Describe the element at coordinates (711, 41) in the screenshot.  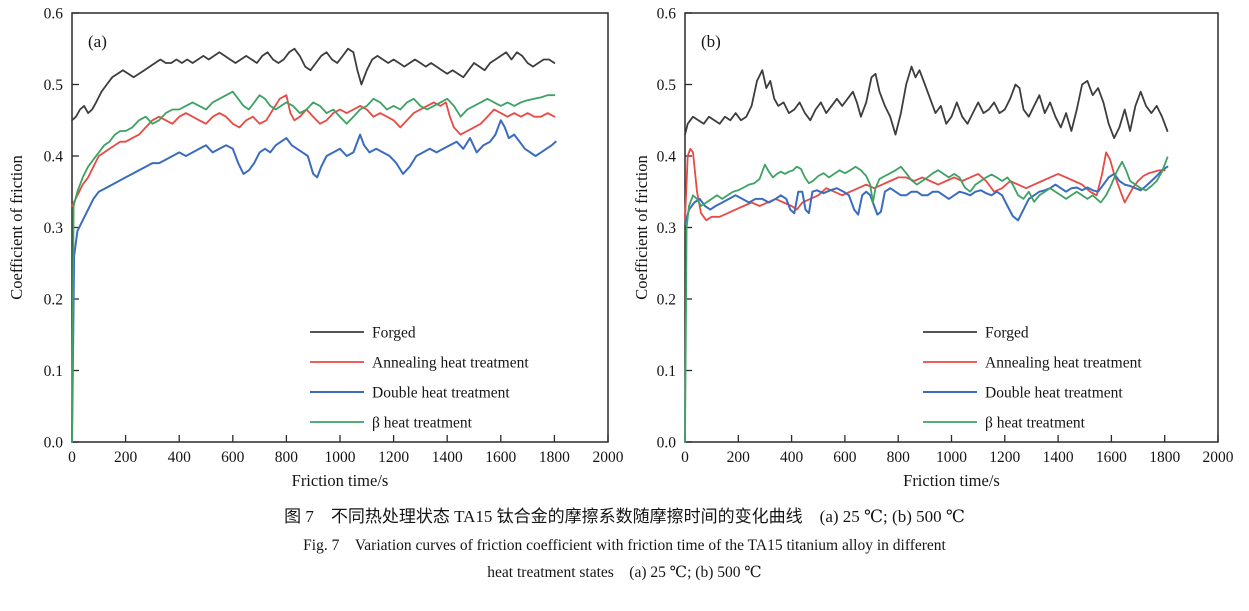
I see `panel-label: (b)` at that location.